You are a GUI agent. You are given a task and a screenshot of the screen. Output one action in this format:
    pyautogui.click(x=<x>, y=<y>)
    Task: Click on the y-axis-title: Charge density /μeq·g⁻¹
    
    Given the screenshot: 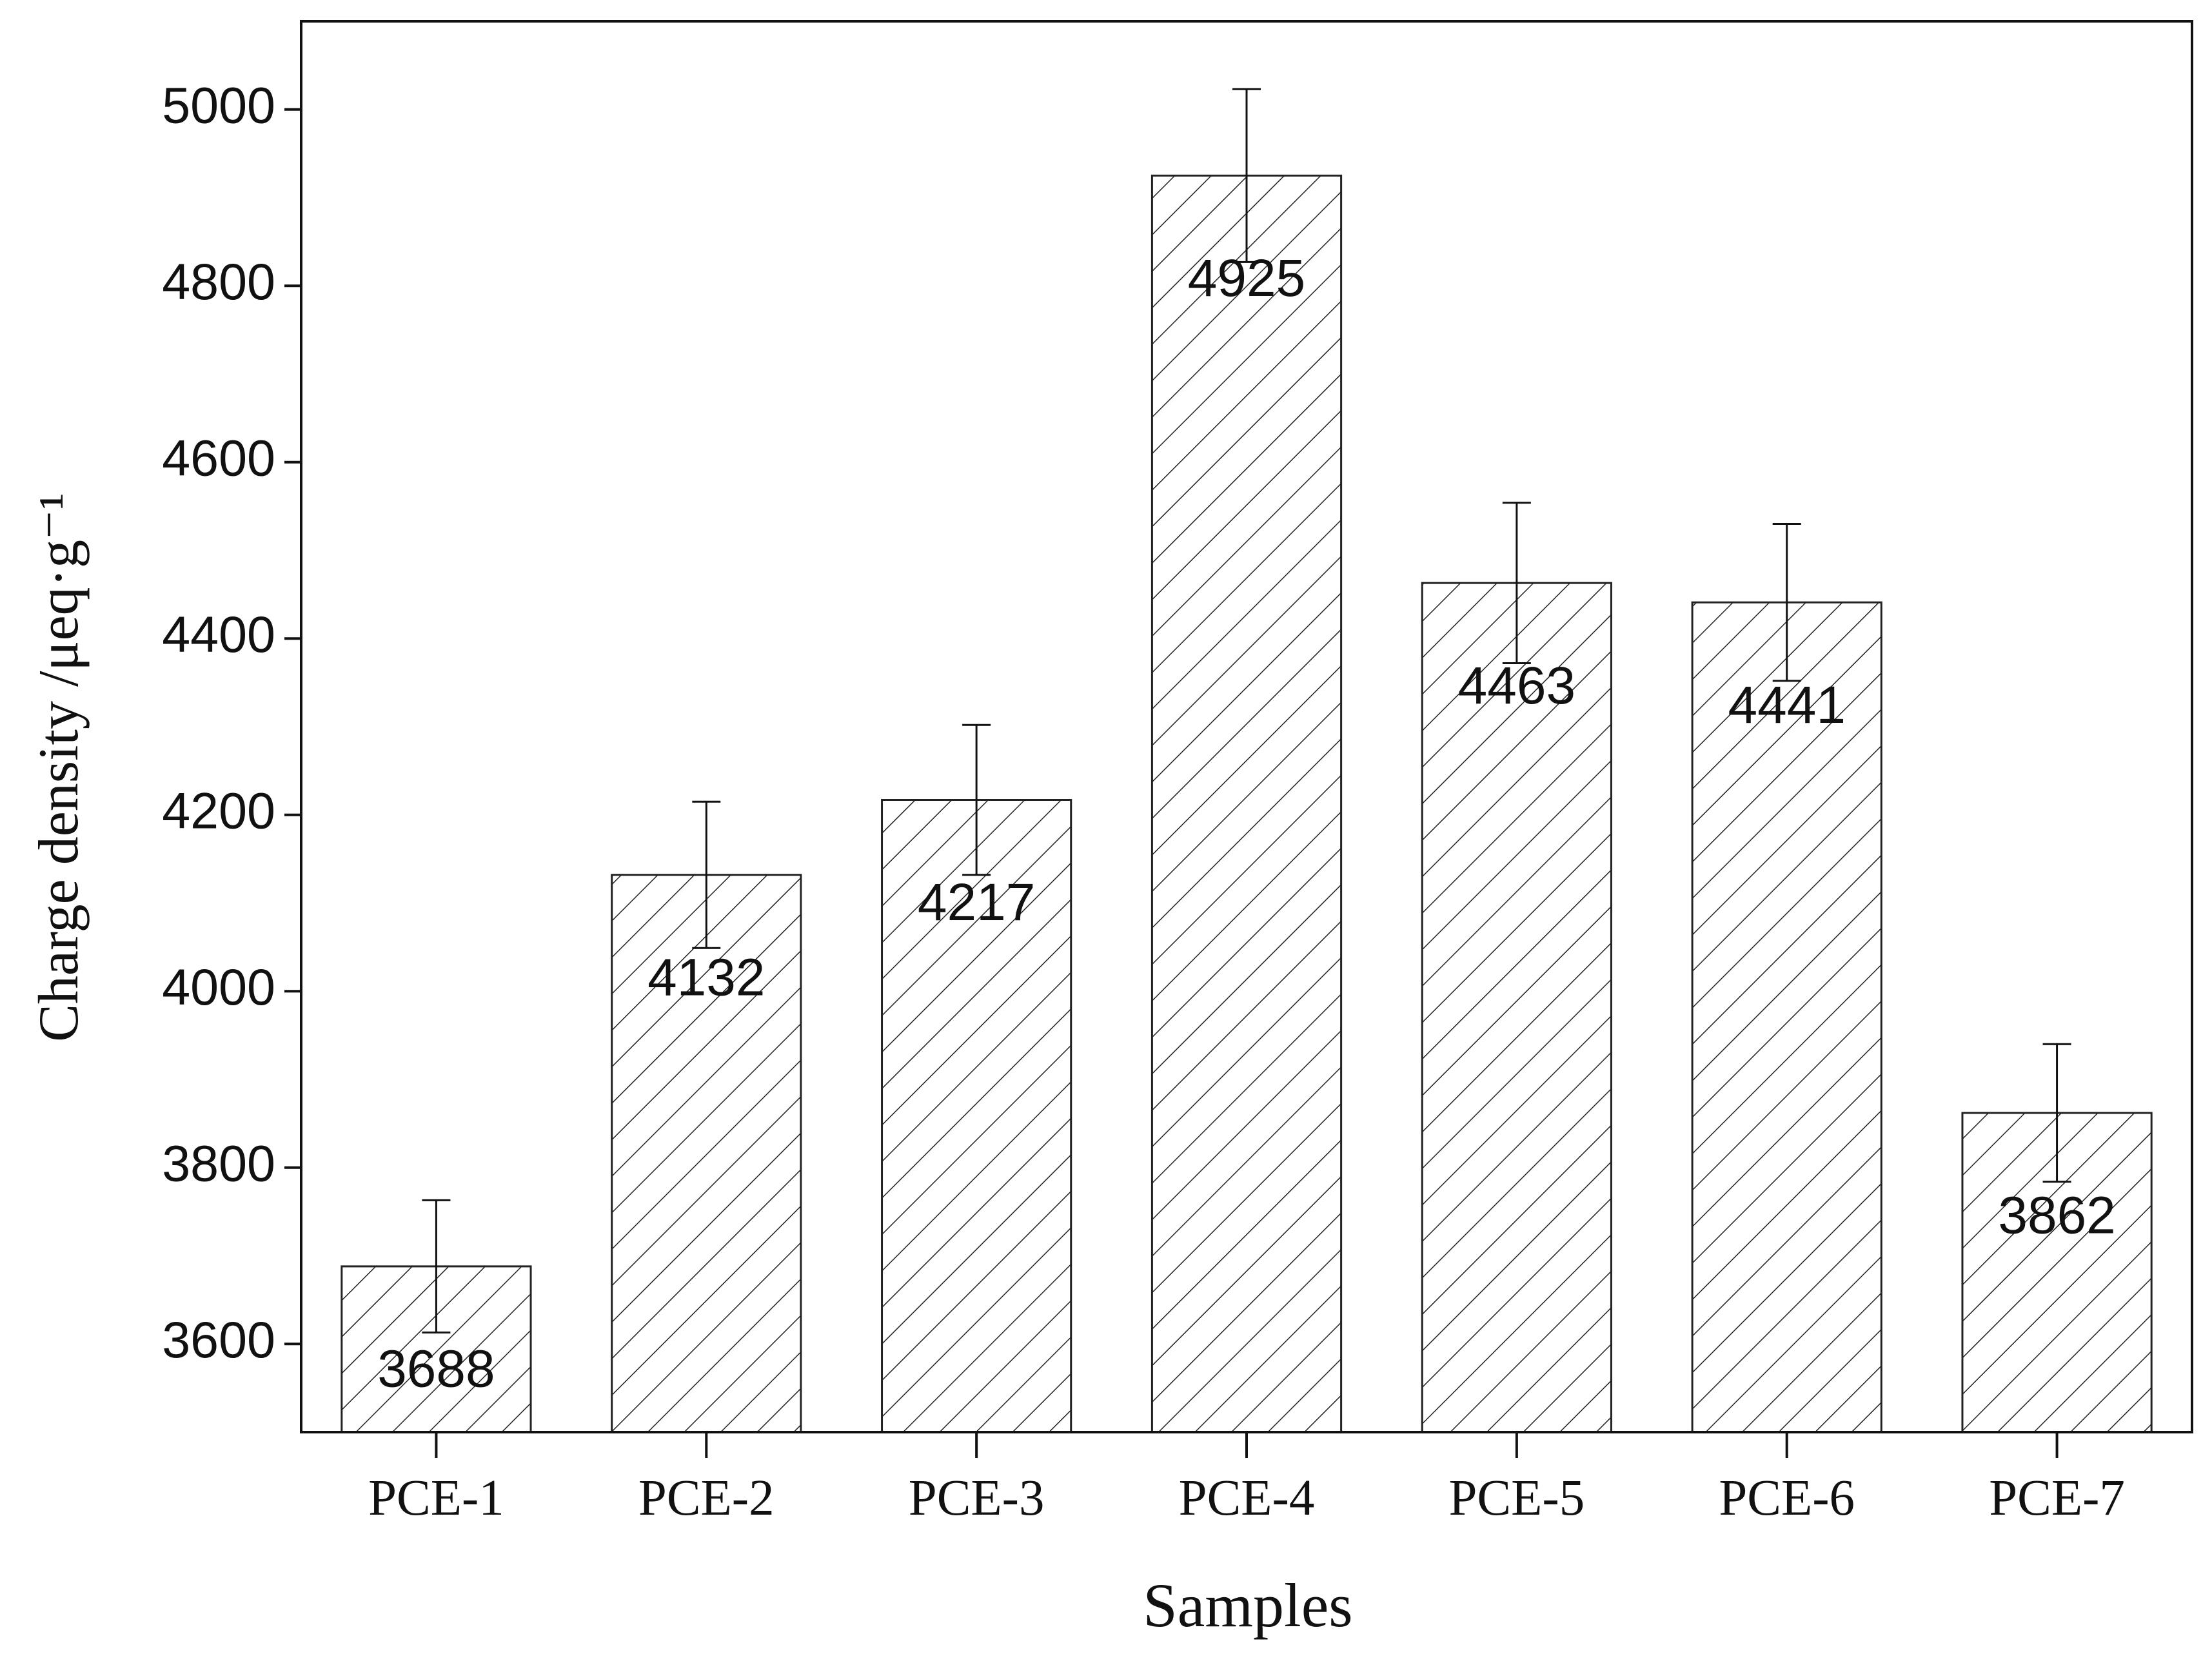 What is the action you would take?
    pyautogui.click(x=59, y=767)
    